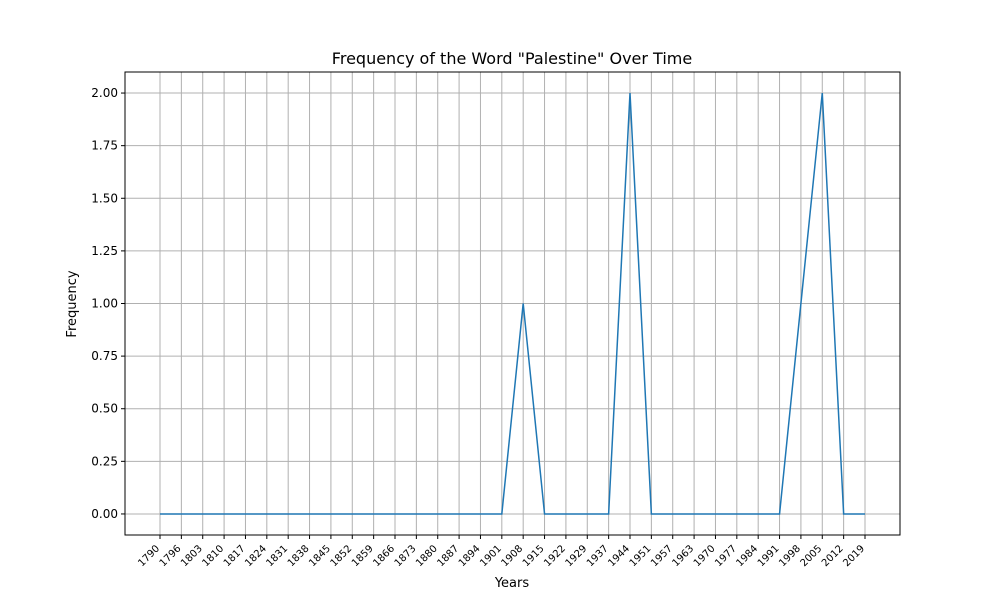 The image size is (1000, 604). I want to click on y-tick-label: 1.00, so click(104, 304).